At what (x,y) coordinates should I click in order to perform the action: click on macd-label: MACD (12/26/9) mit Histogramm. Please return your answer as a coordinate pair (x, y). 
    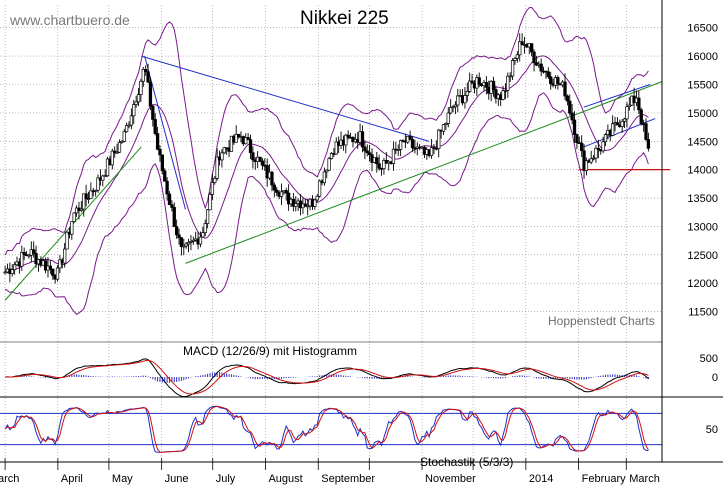
    Looking at the image, I should click on (270, 351).